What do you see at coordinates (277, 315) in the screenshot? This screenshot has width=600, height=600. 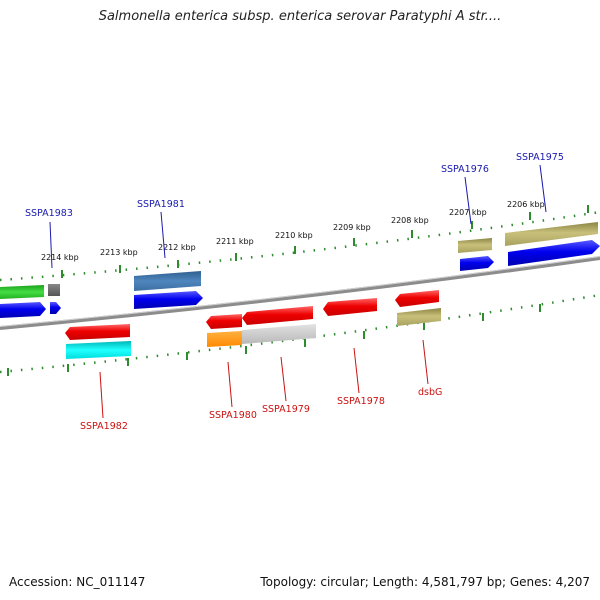 I see `gene-feature-red-1979` at bounding box center [277, 315].